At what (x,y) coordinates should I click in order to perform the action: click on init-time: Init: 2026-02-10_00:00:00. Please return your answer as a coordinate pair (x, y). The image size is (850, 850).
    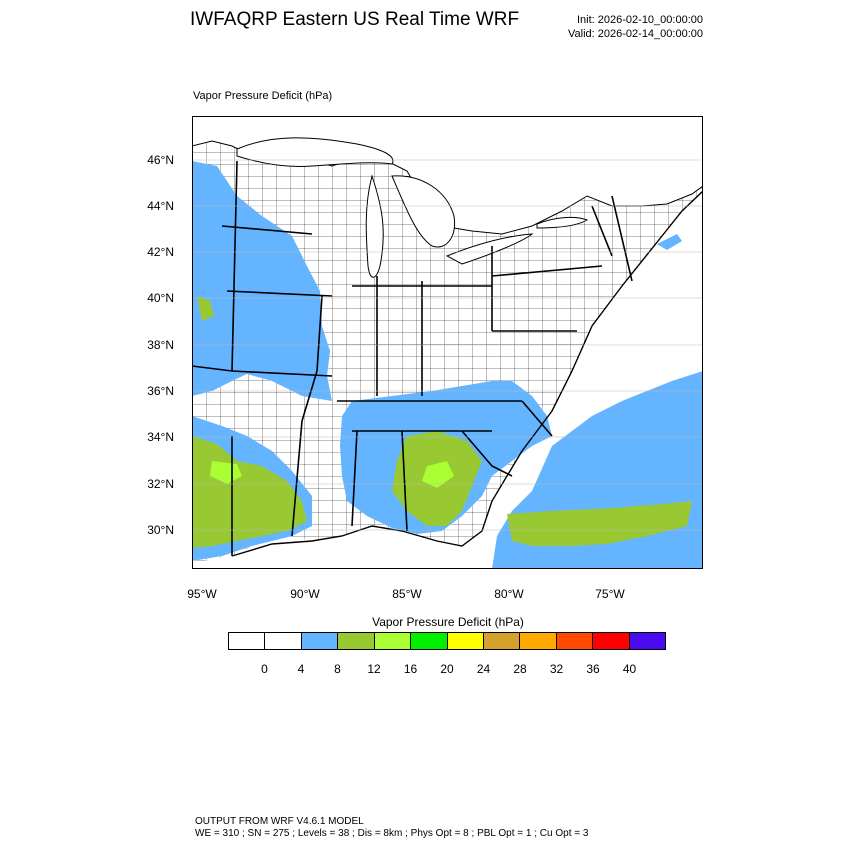
    Looking at the image, I should click on (640, 20).